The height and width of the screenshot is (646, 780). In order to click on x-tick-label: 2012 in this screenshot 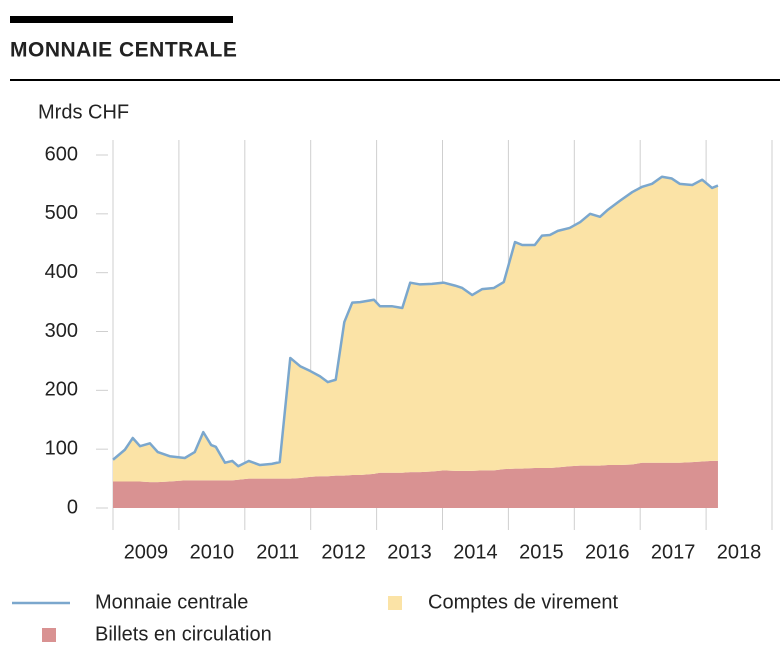, I will do `click(343, 552)`.